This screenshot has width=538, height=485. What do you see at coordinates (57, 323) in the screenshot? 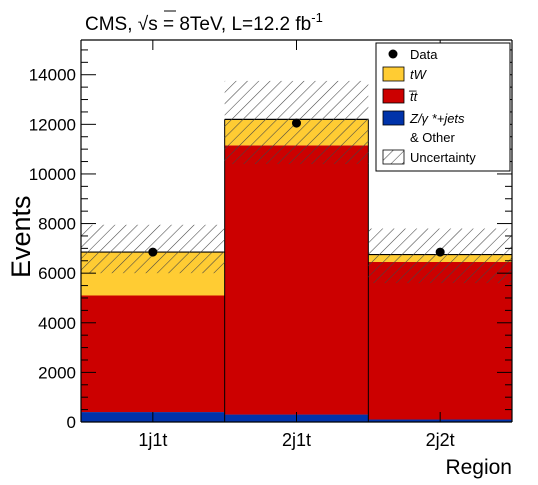
I see `y-tick-label-4000: 4000` at bounding box center [57, 323].